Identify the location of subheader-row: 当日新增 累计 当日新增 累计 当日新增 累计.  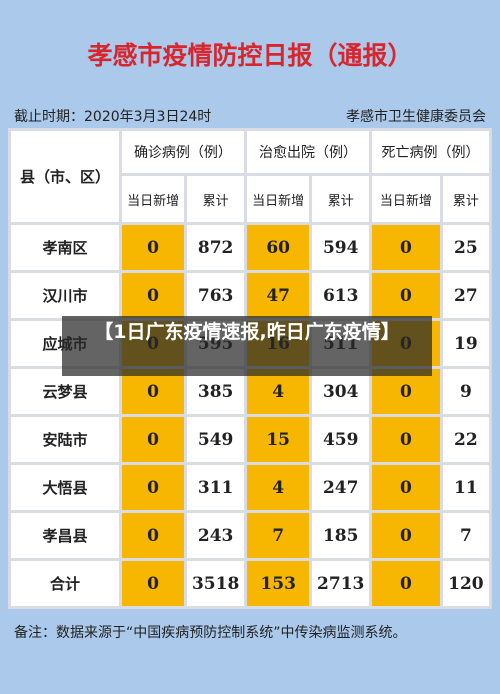
(250, 199).